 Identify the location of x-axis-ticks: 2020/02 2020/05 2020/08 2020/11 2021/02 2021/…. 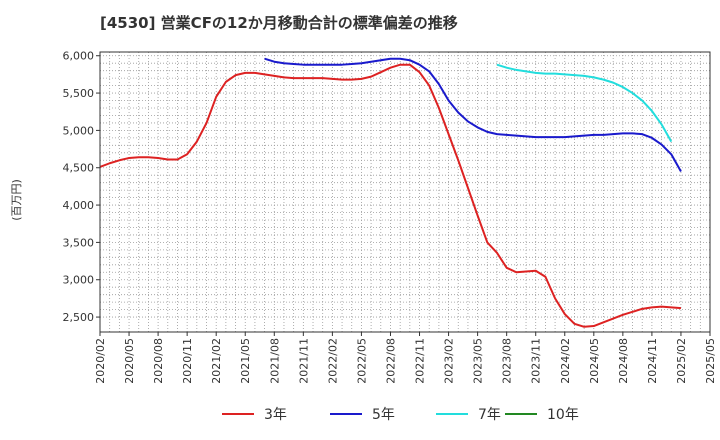
(405, 358).